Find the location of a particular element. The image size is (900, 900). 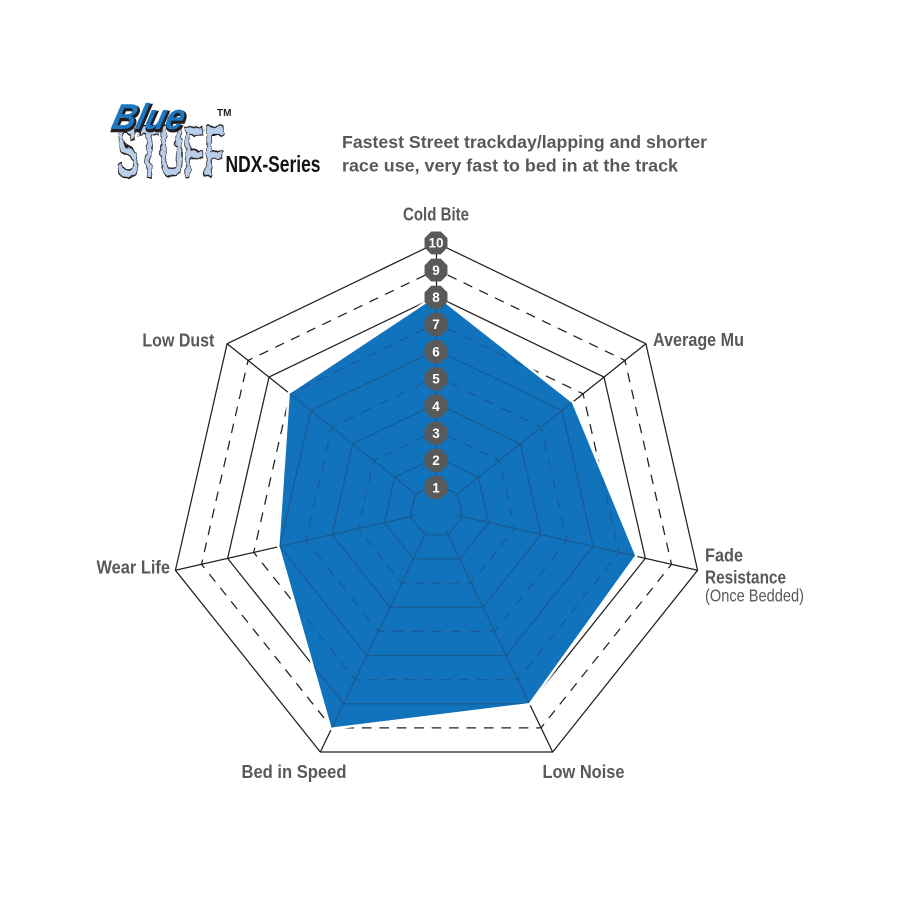

svg-text: Cold Bite is located at coordinates (436, 215).